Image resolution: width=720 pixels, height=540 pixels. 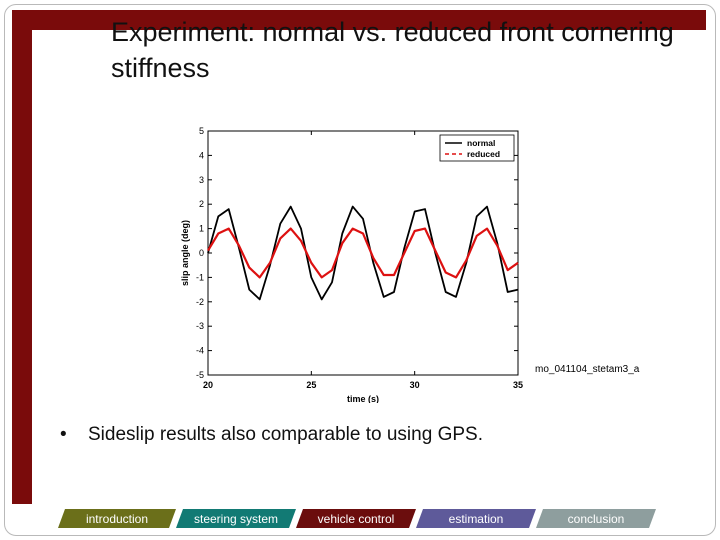 I want to click on legend-box, so click(x=477, y=148).